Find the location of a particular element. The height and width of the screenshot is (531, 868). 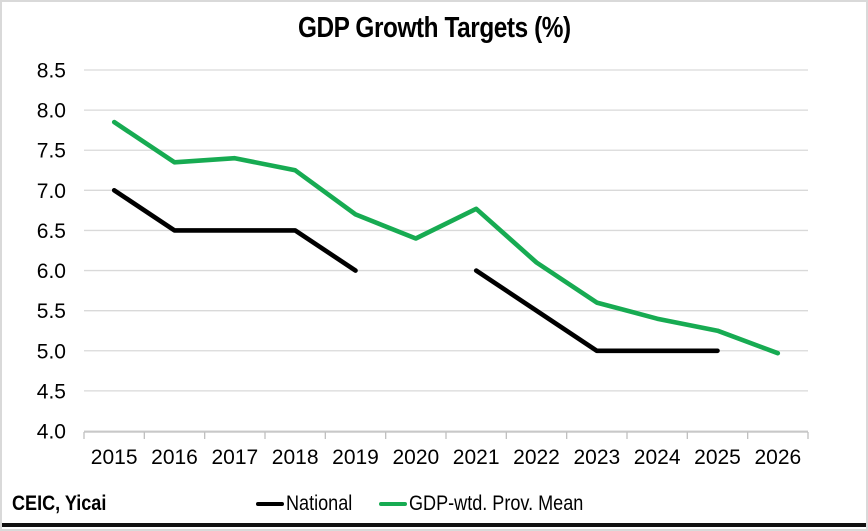

y-axis-label: 5.5 is located at coordinates (51, 311).